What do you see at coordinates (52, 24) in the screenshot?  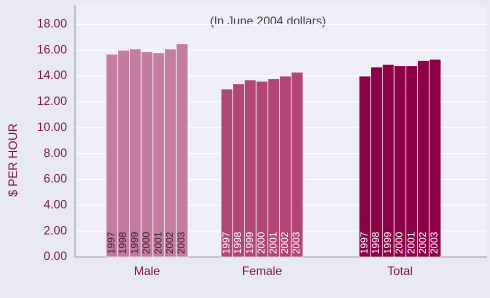 I see `y-tick-label: 18.00` at bounding box center [52, 24].